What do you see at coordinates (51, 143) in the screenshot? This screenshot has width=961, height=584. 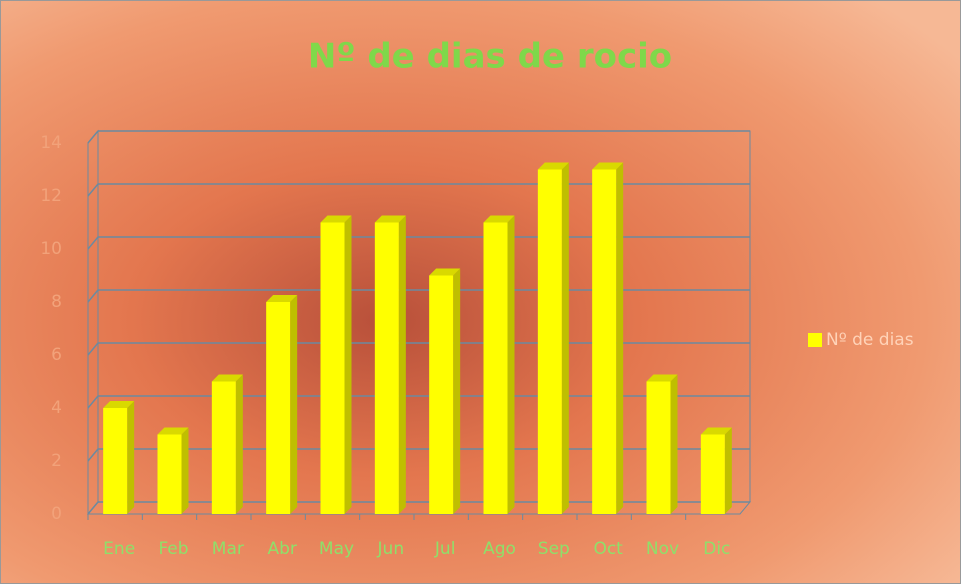 I see `y-tick-label: 14` at bounding box center [51, 143].